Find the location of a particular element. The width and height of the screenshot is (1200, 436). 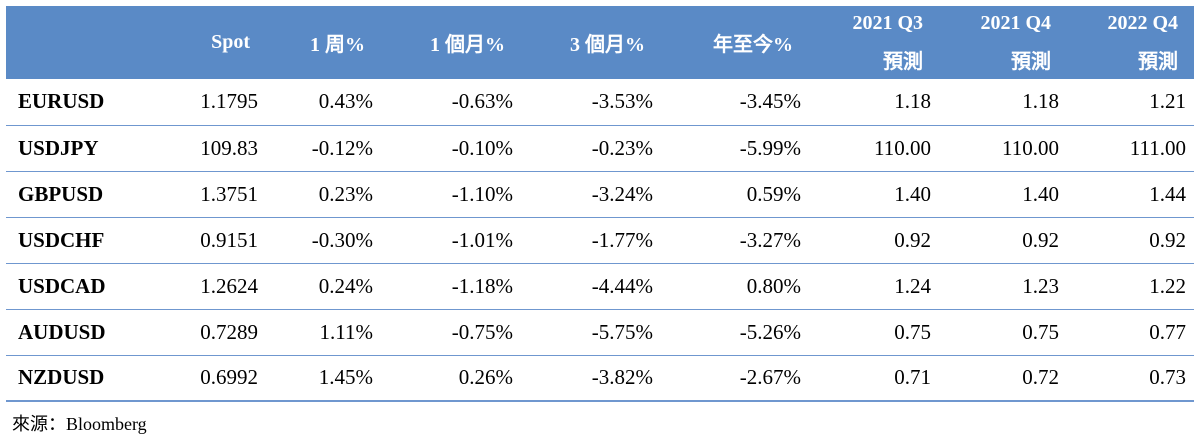

column-header-label: Spot is located at coordinates (230, 42).